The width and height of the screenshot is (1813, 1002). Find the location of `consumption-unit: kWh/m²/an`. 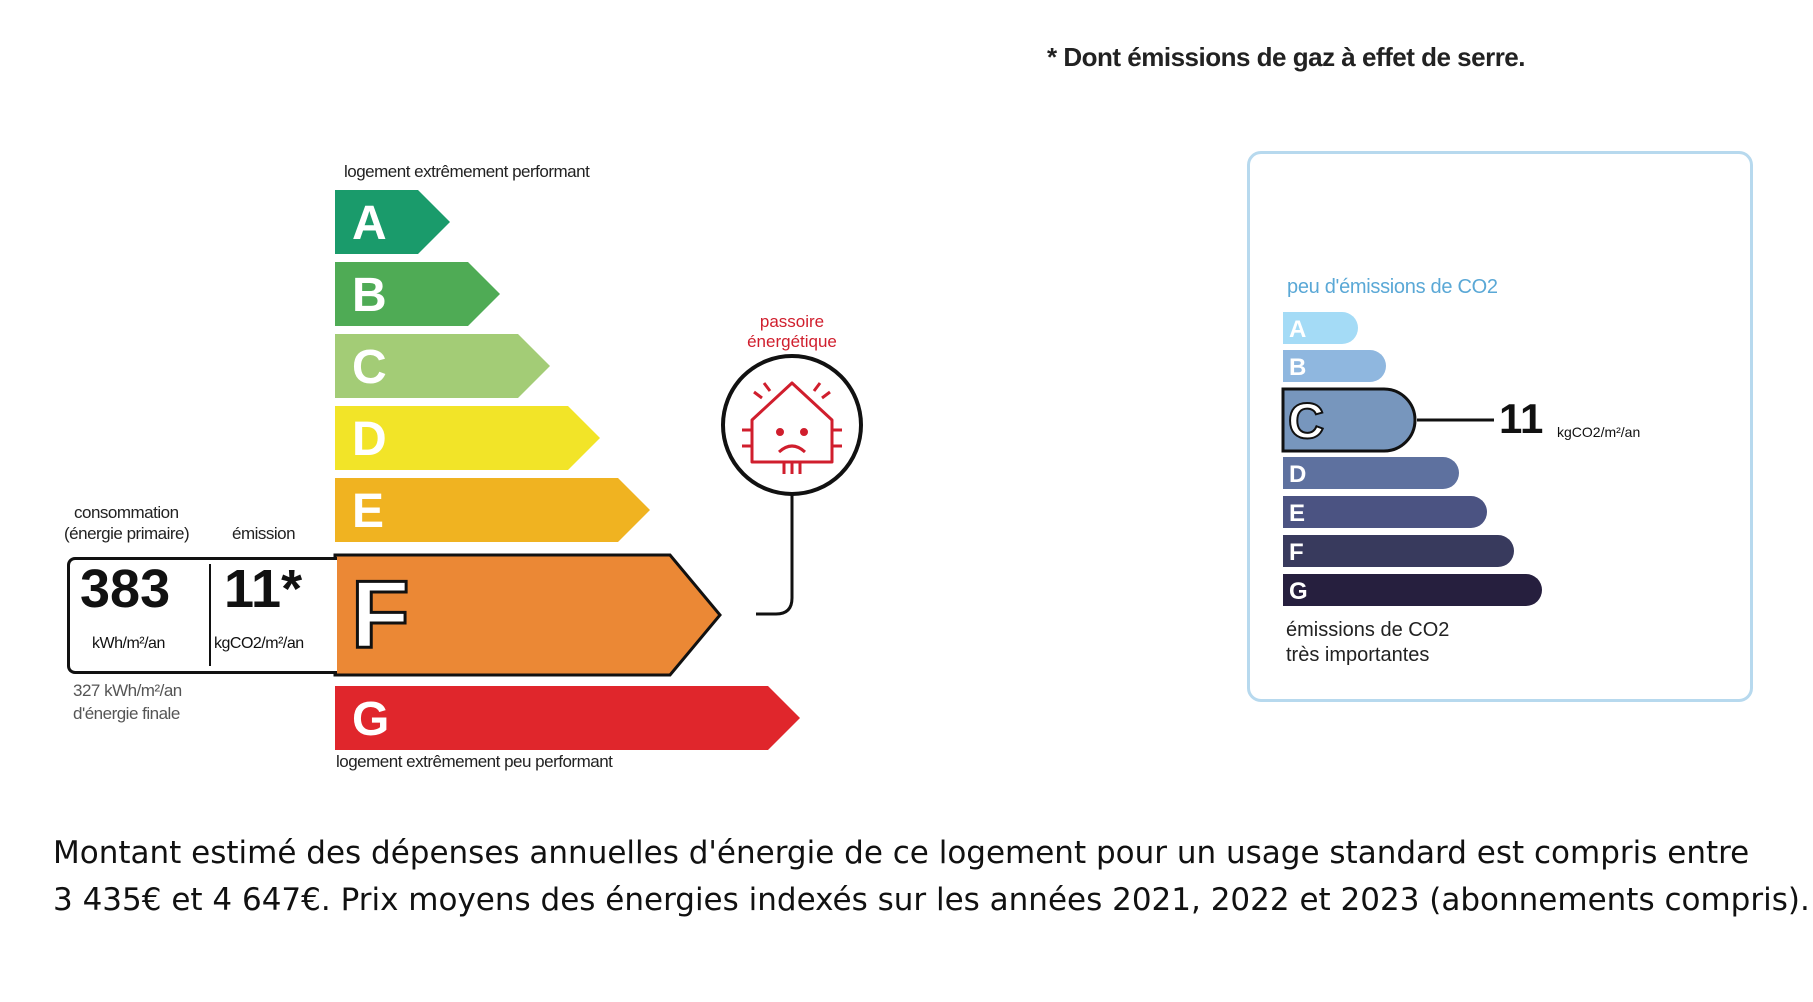

consumption-unit: kWh/m²/an is located at coordinates (128, 643).